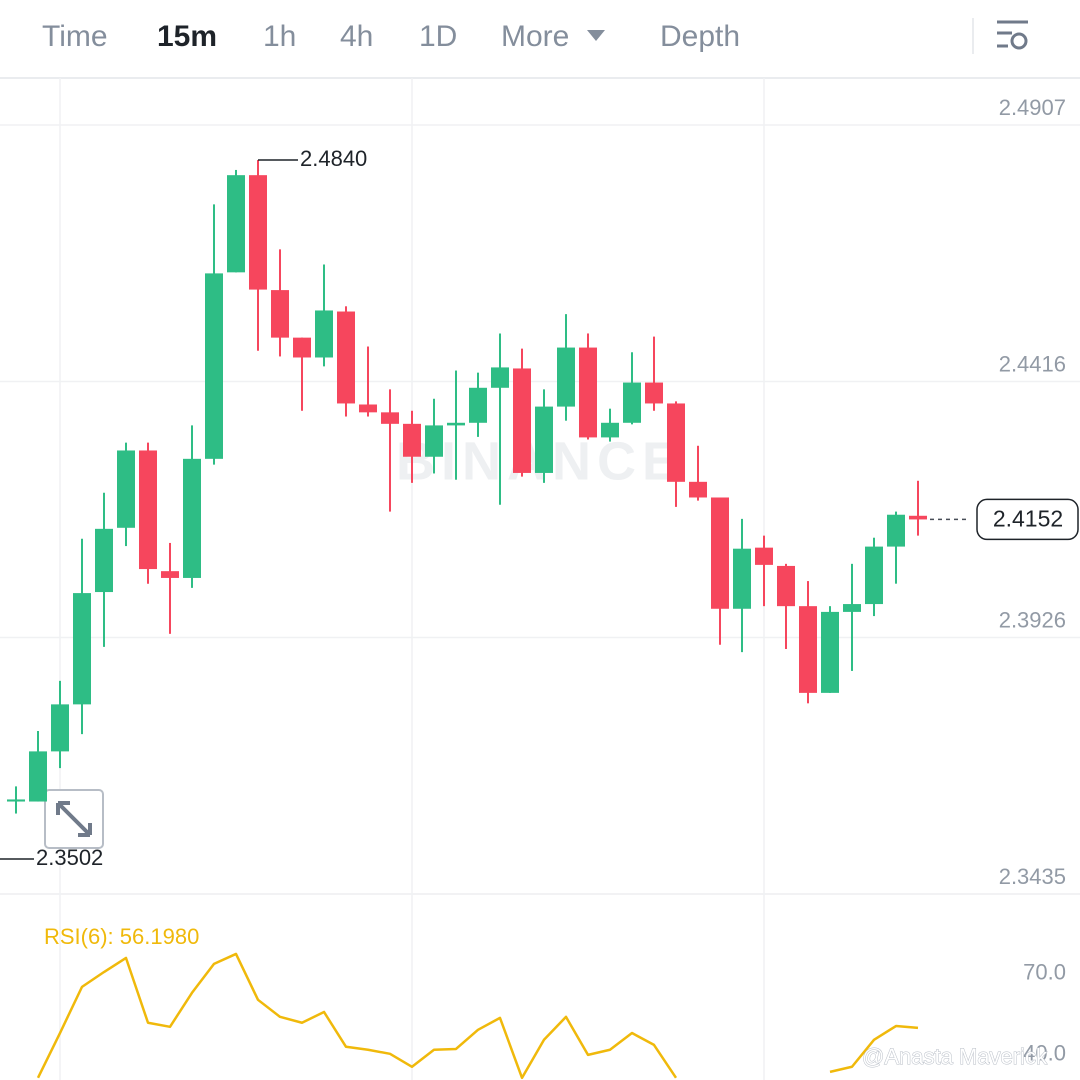 The height and width of the screenshot is (1080, 1080). I want to click on tab: Depth, so click(700, 36).